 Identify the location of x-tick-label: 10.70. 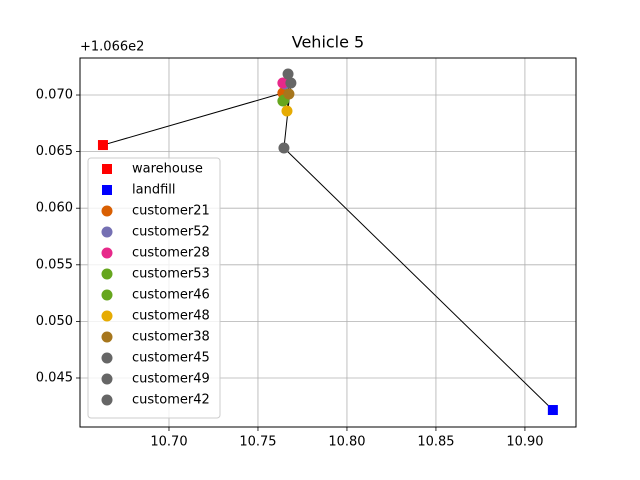
(168, 442).